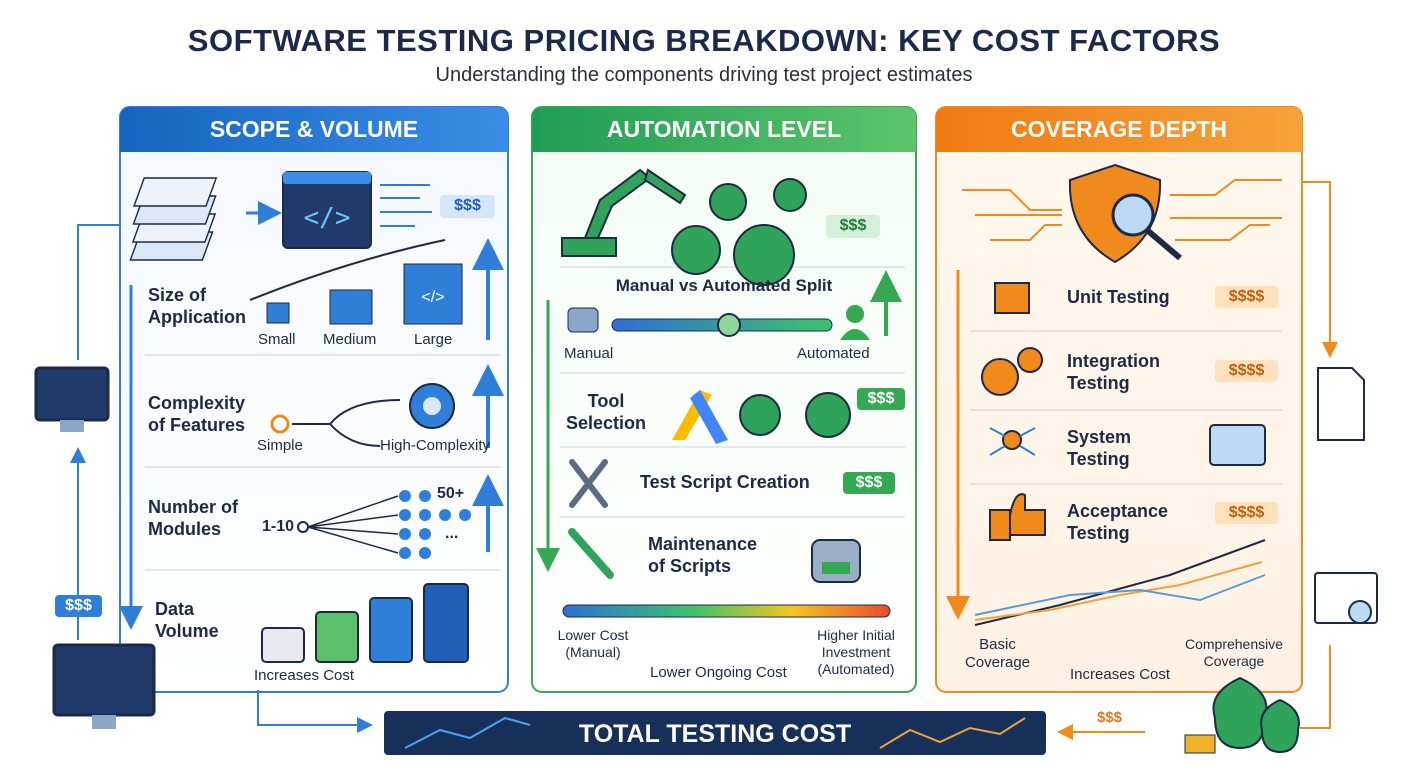 This screenshot has height=768, width=1408. What do you see at coordinates (997, 653) in the screenshot?
I see `footer-label: Basic Coverage` at bounding box center [997, 653].